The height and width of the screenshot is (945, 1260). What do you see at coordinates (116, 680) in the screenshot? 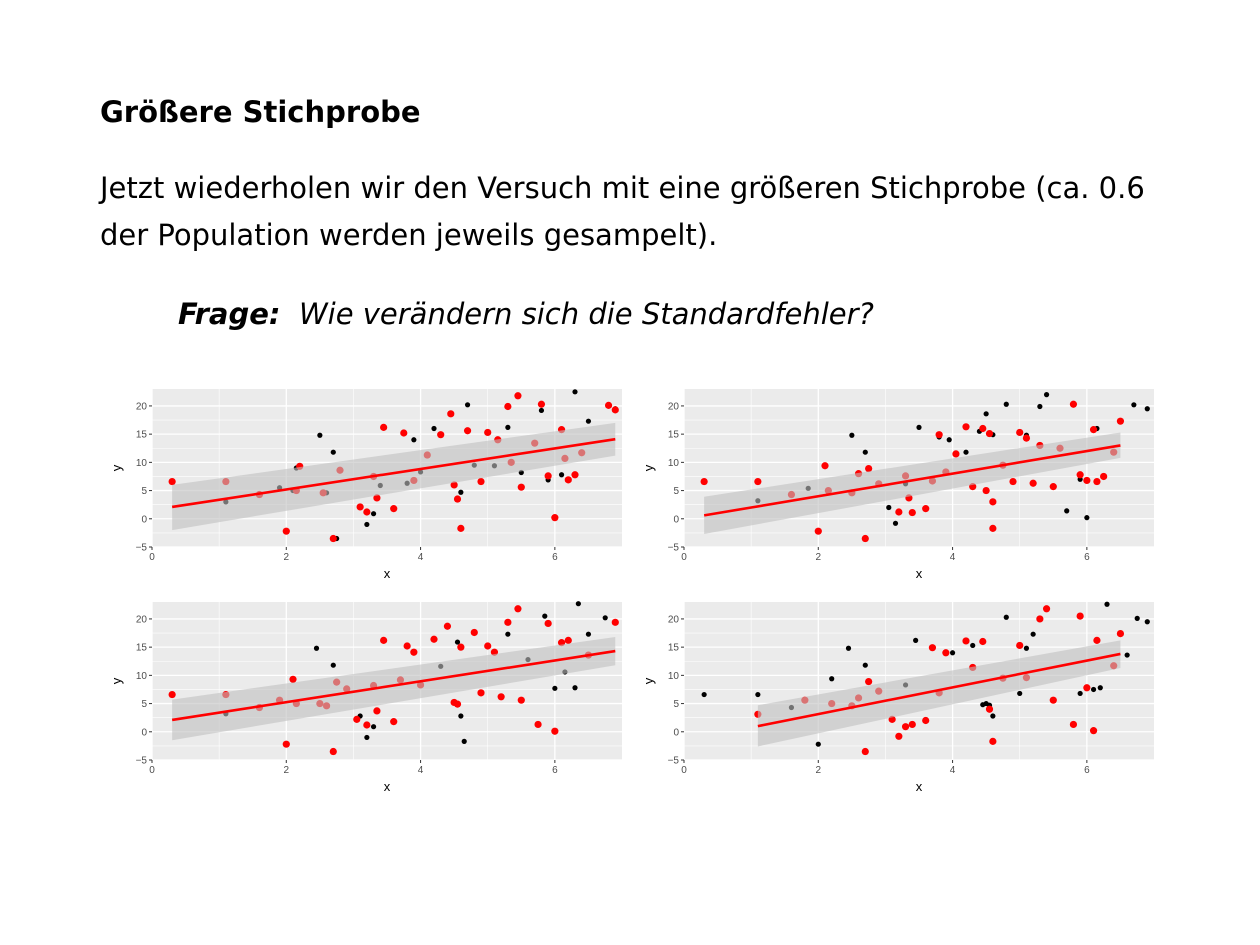
I see `y-axis-label: y` at bounding box center [116, 680].